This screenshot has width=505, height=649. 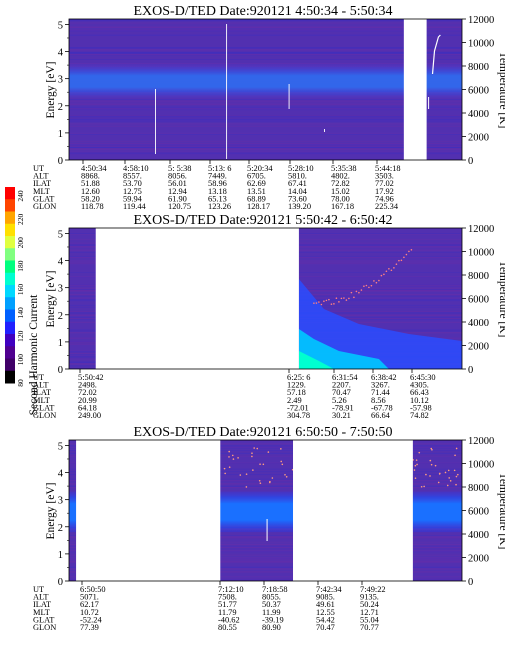 What do you see at coordinates (90, 198) in the screenshot?
I see `orbit-value: 58.20` at bounding box center [90, 198].